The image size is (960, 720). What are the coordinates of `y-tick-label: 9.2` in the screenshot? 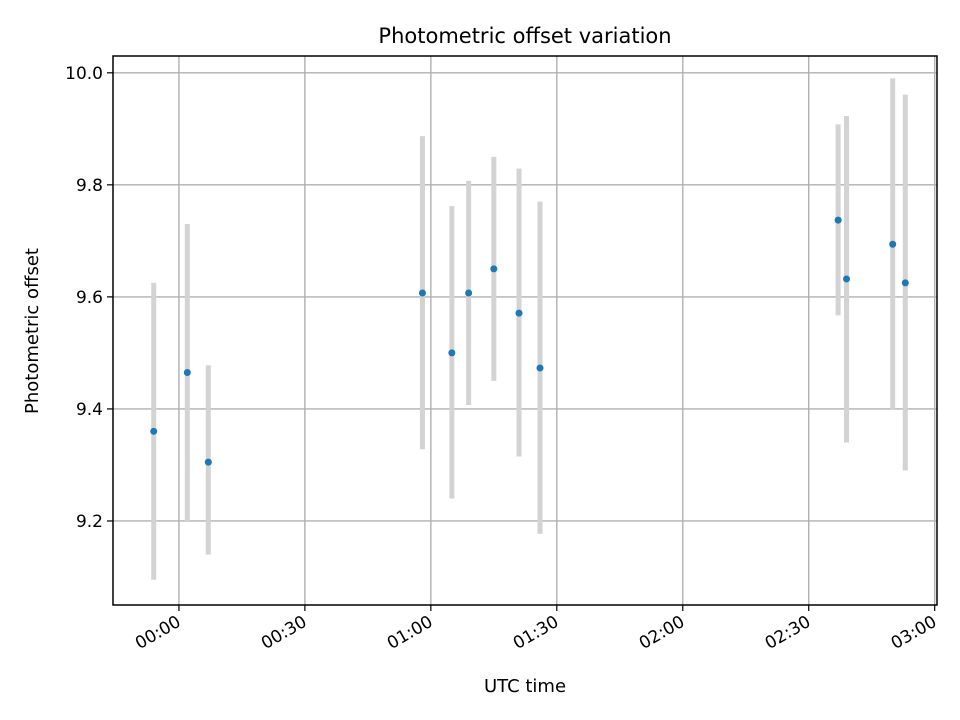 It's located at (89, 522).